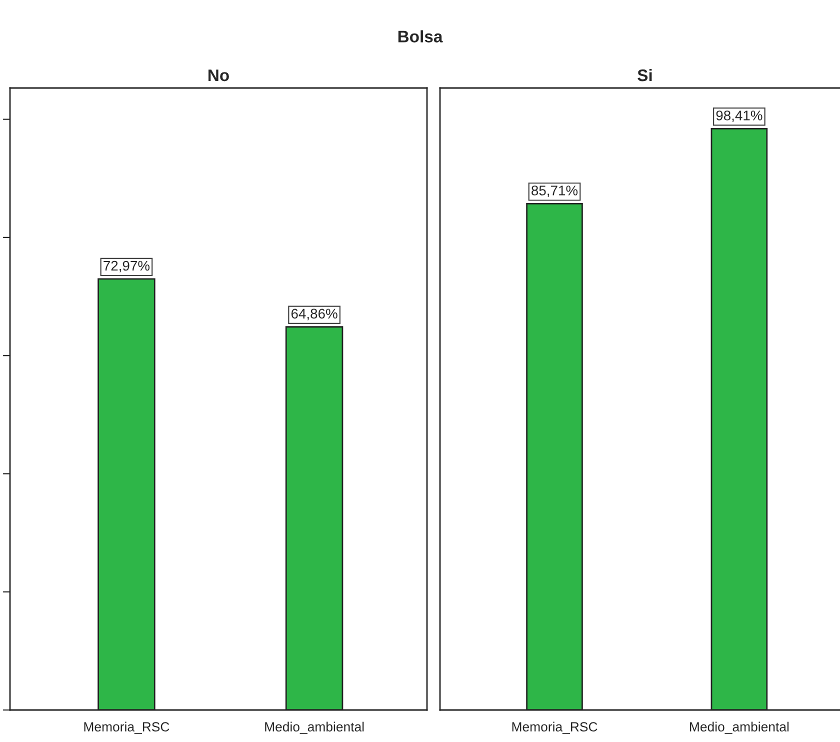  Describe the element at coordinates (127, 266) in the screenshot. I see `data-label: 72,97%` at that location.